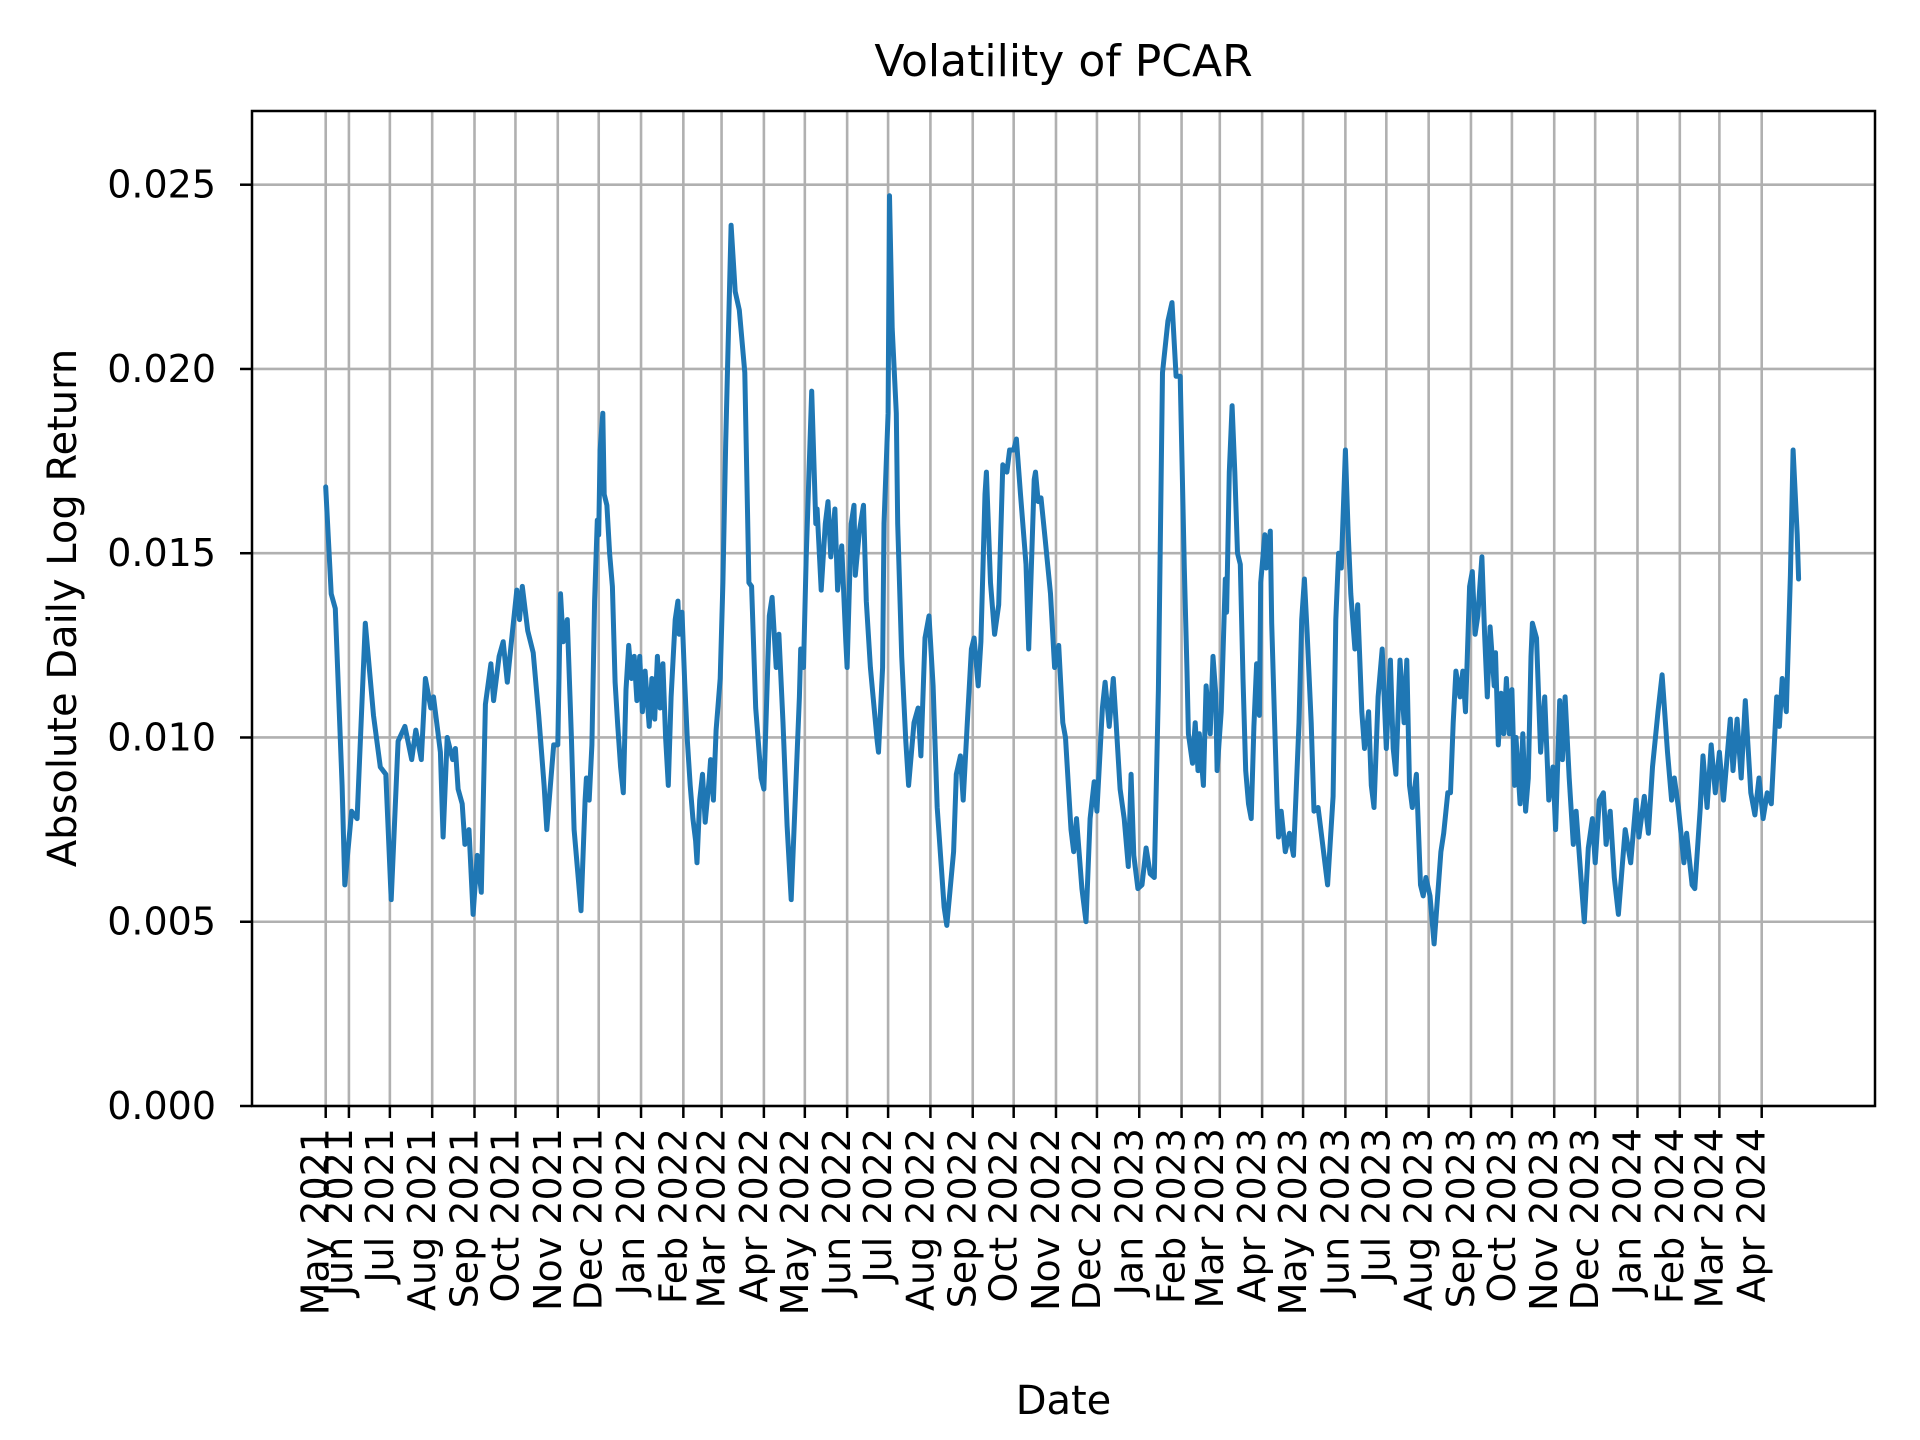 This screenshot has height=1440, width=1920. I want to click on x-tick-label: Sep 2021, so click(464, 1218).